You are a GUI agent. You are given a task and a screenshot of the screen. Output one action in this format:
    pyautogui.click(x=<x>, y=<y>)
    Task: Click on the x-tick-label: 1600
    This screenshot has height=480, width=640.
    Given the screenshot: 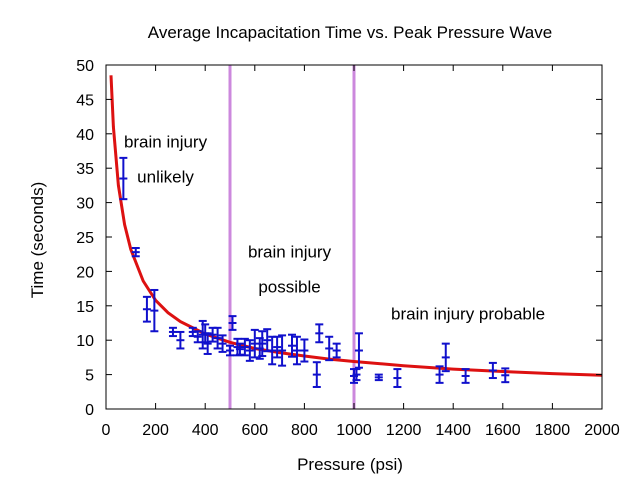 What is the action you would take?
    pyautogui.click(x=503, y=430)
    